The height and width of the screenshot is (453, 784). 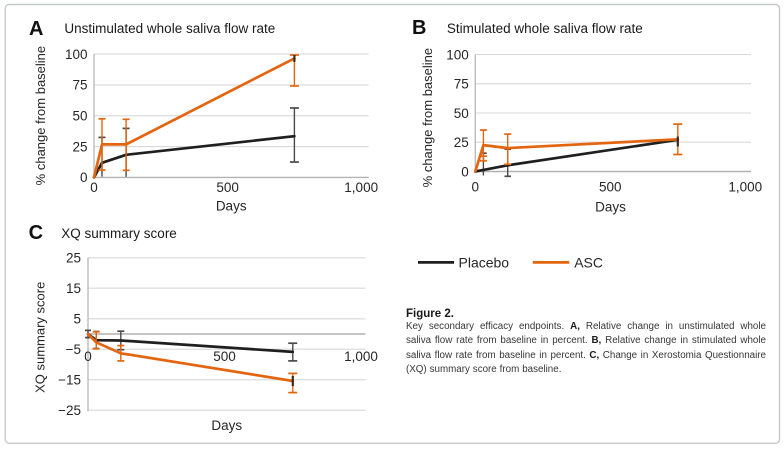 I want to click on svg-text: Placebo, so click(x=484, y=263).